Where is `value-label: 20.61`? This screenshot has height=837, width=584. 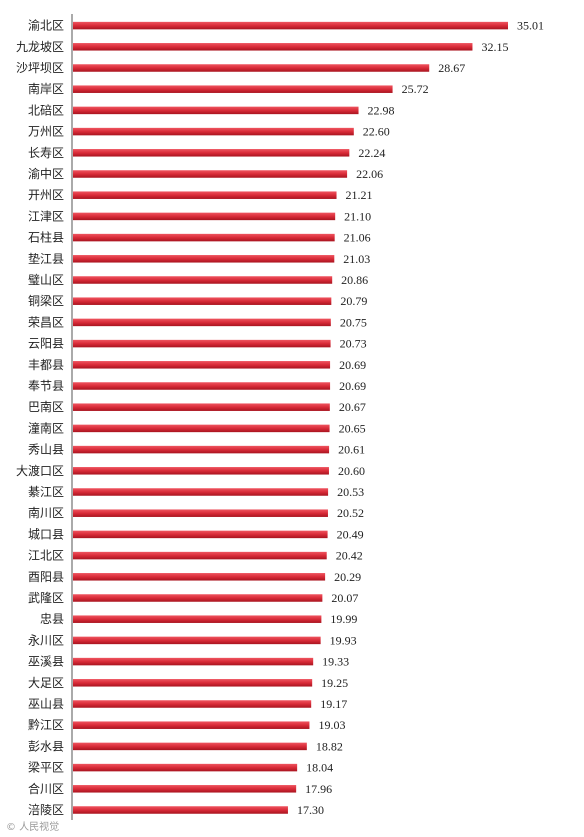
value-label: 20.61 is located at coordinates (351, 450).